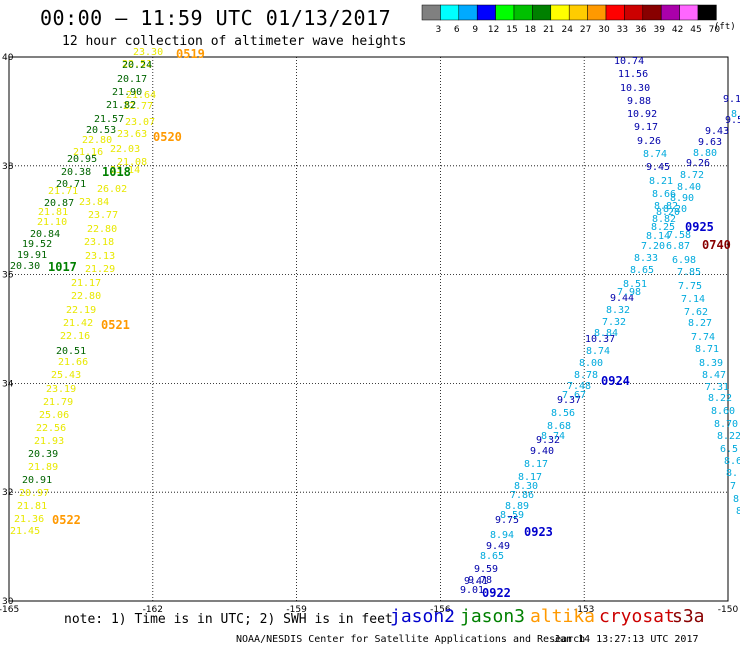 This screenshot has height=650, width=740. What do you see at coordinates (542, 451) in the screenshot?
I see `wave-height-value: 9.40` at bounding box center [542, 451].